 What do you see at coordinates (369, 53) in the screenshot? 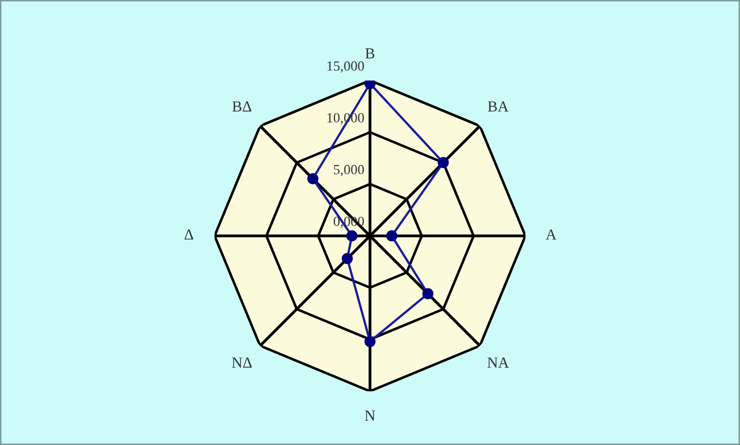
I see `spoke-label: Β` at bounding box center [369, 53].